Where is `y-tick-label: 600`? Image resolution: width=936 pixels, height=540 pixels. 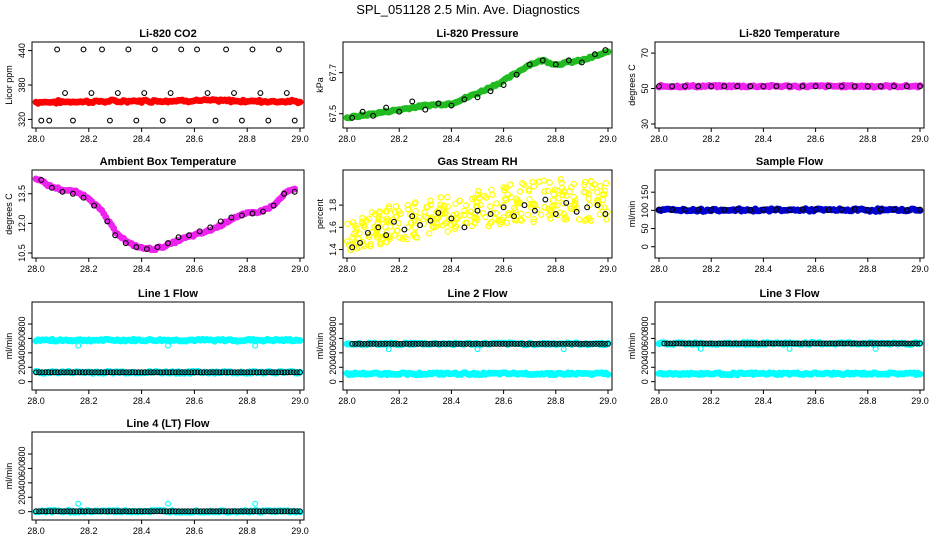
y-tick-label: 600 is located at coordinates (333, 338).